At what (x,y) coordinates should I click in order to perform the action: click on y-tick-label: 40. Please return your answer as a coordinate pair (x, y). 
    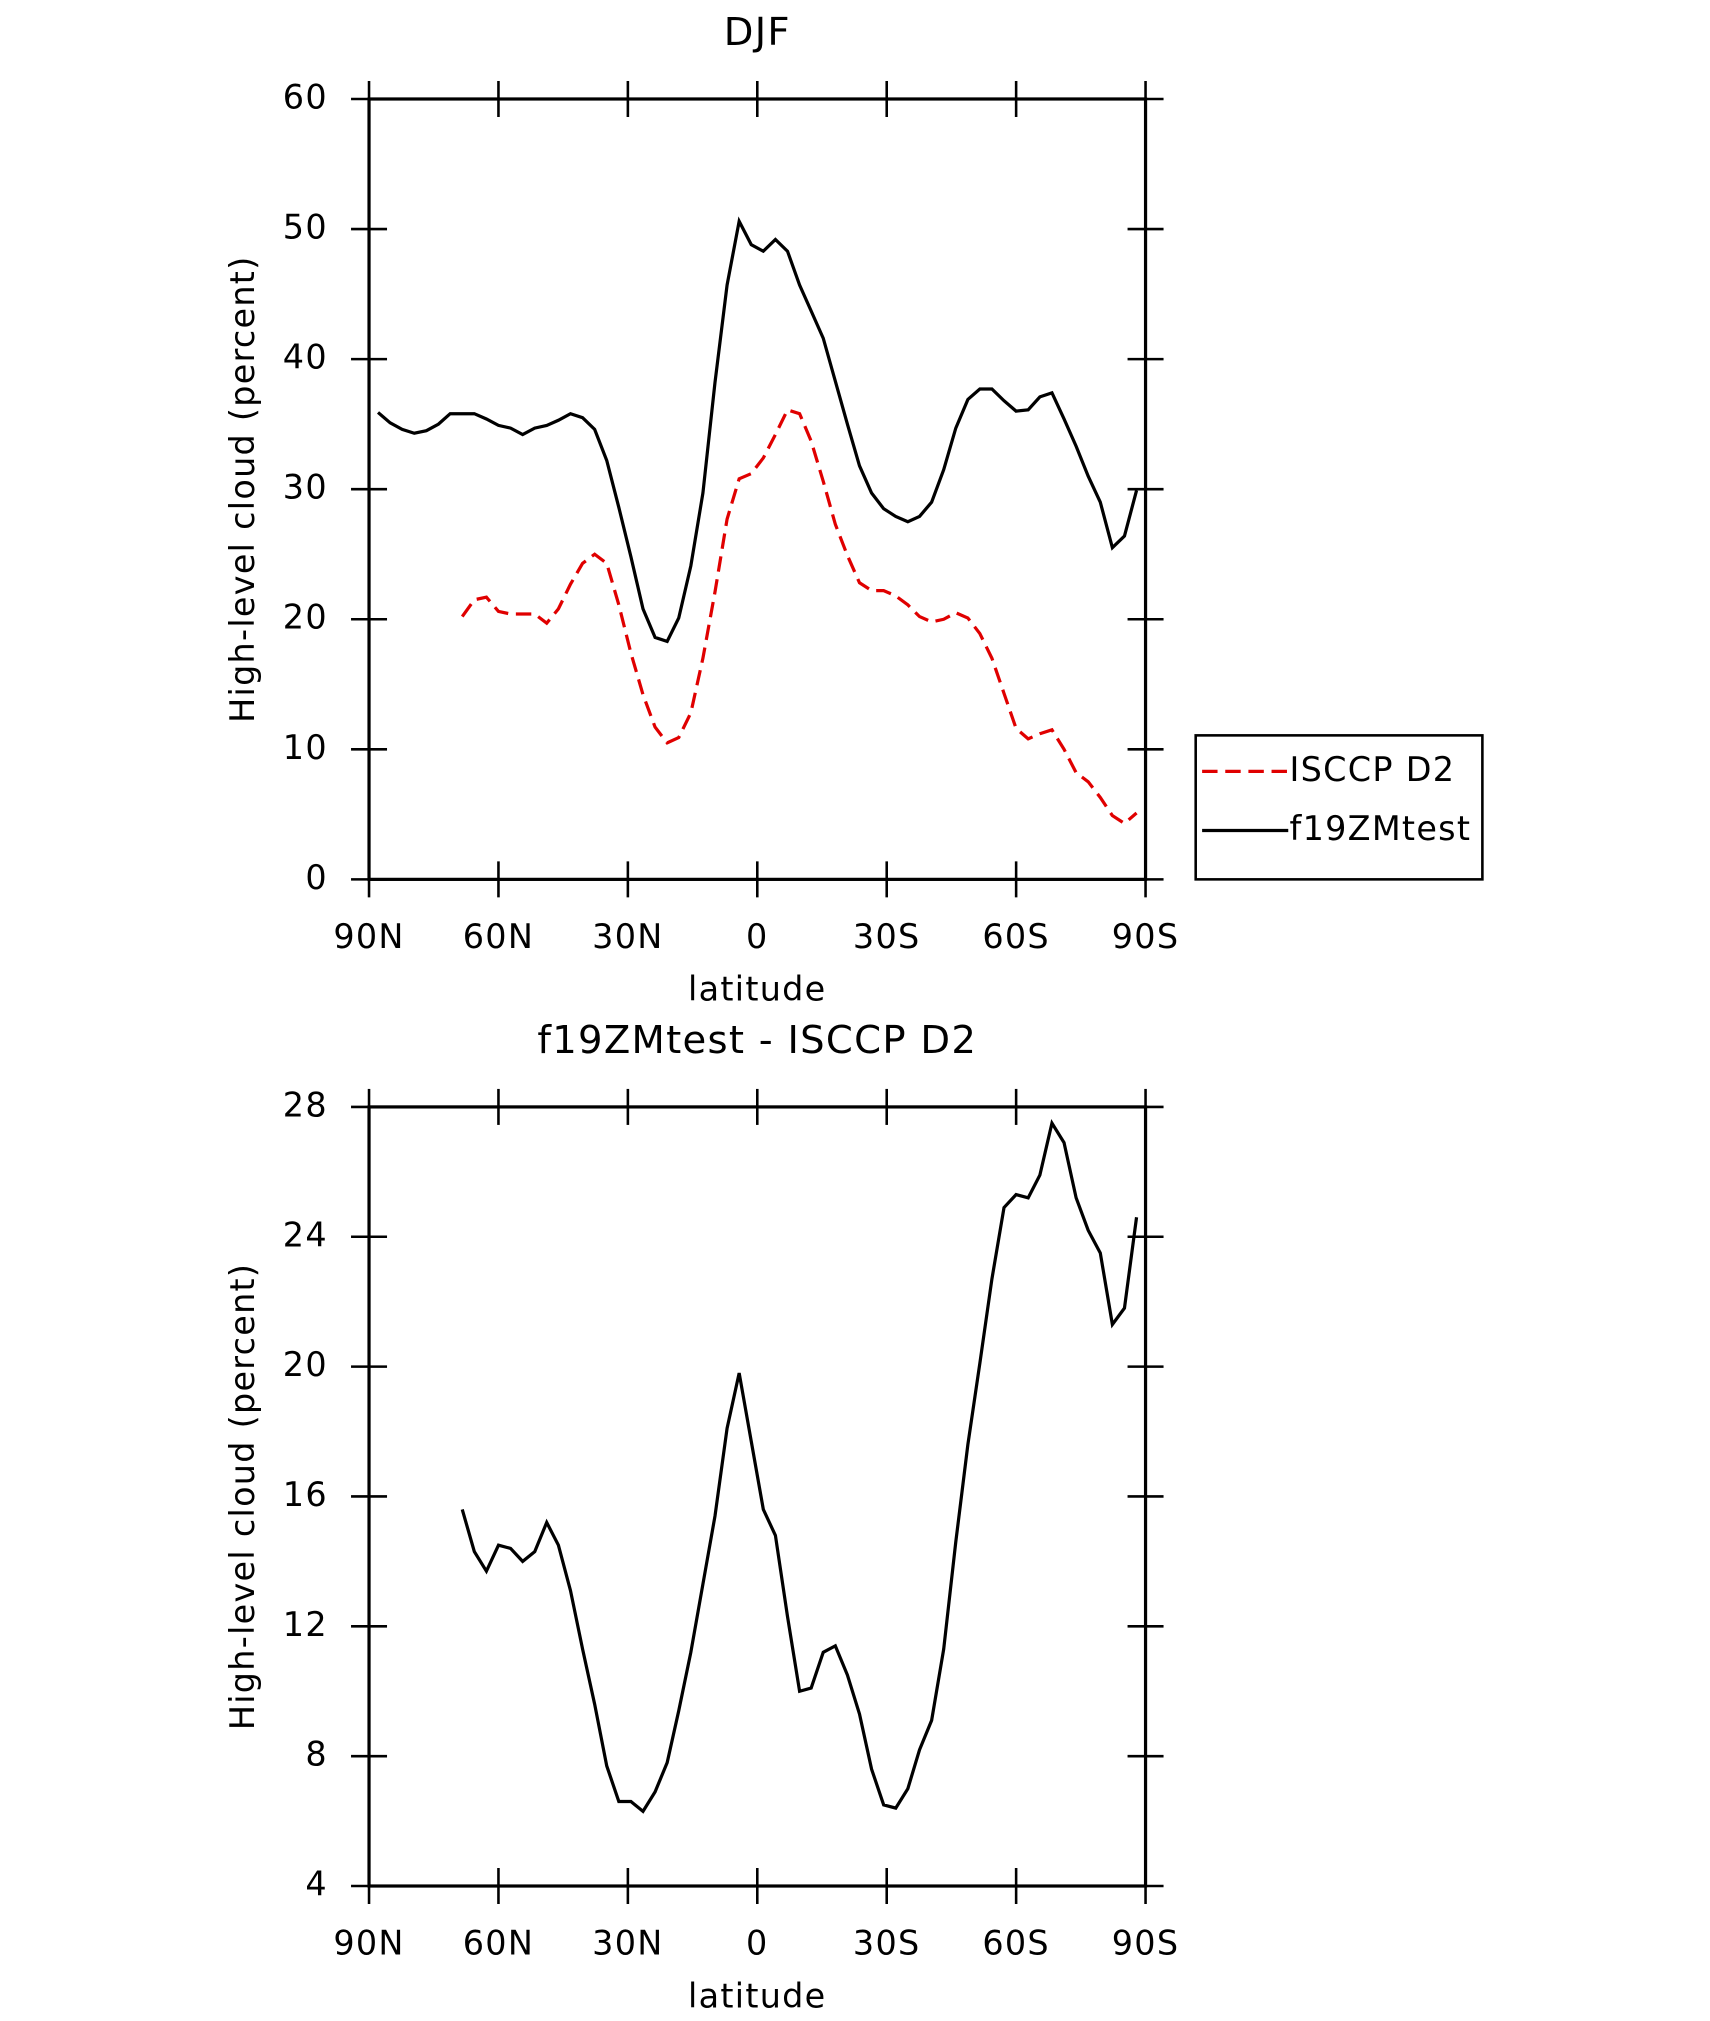
    Looking at the image, I should click on (305, 357).